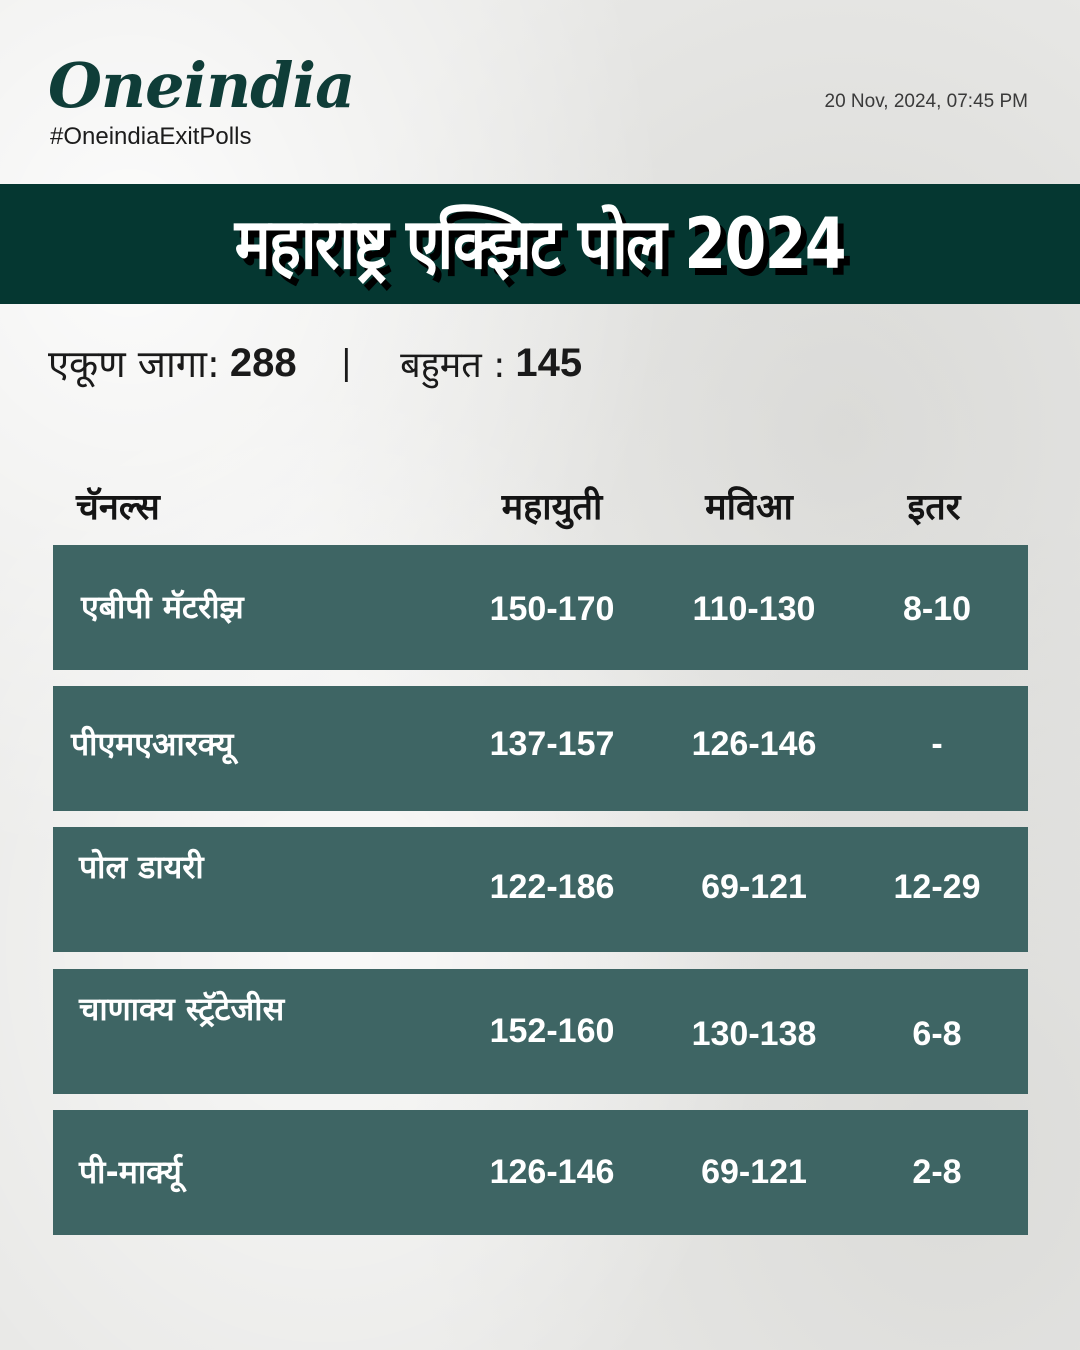 Image resolution: width=1080 pixels, height=1350 pixels. I want to click on channel-name: चाणाक्य स्ट्रॅटेजीस, so click(182, 1009).